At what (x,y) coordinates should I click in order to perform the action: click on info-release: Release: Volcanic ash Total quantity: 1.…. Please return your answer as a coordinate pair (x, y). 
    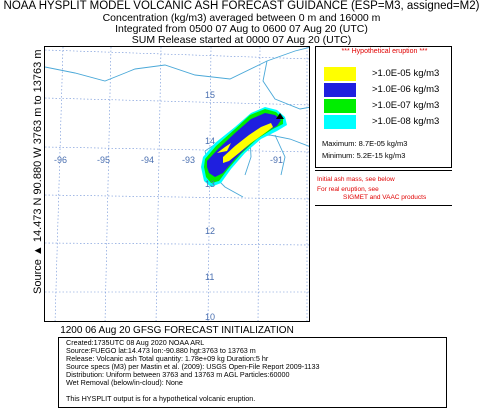
    Looking at the image, I should click on (167, 358).